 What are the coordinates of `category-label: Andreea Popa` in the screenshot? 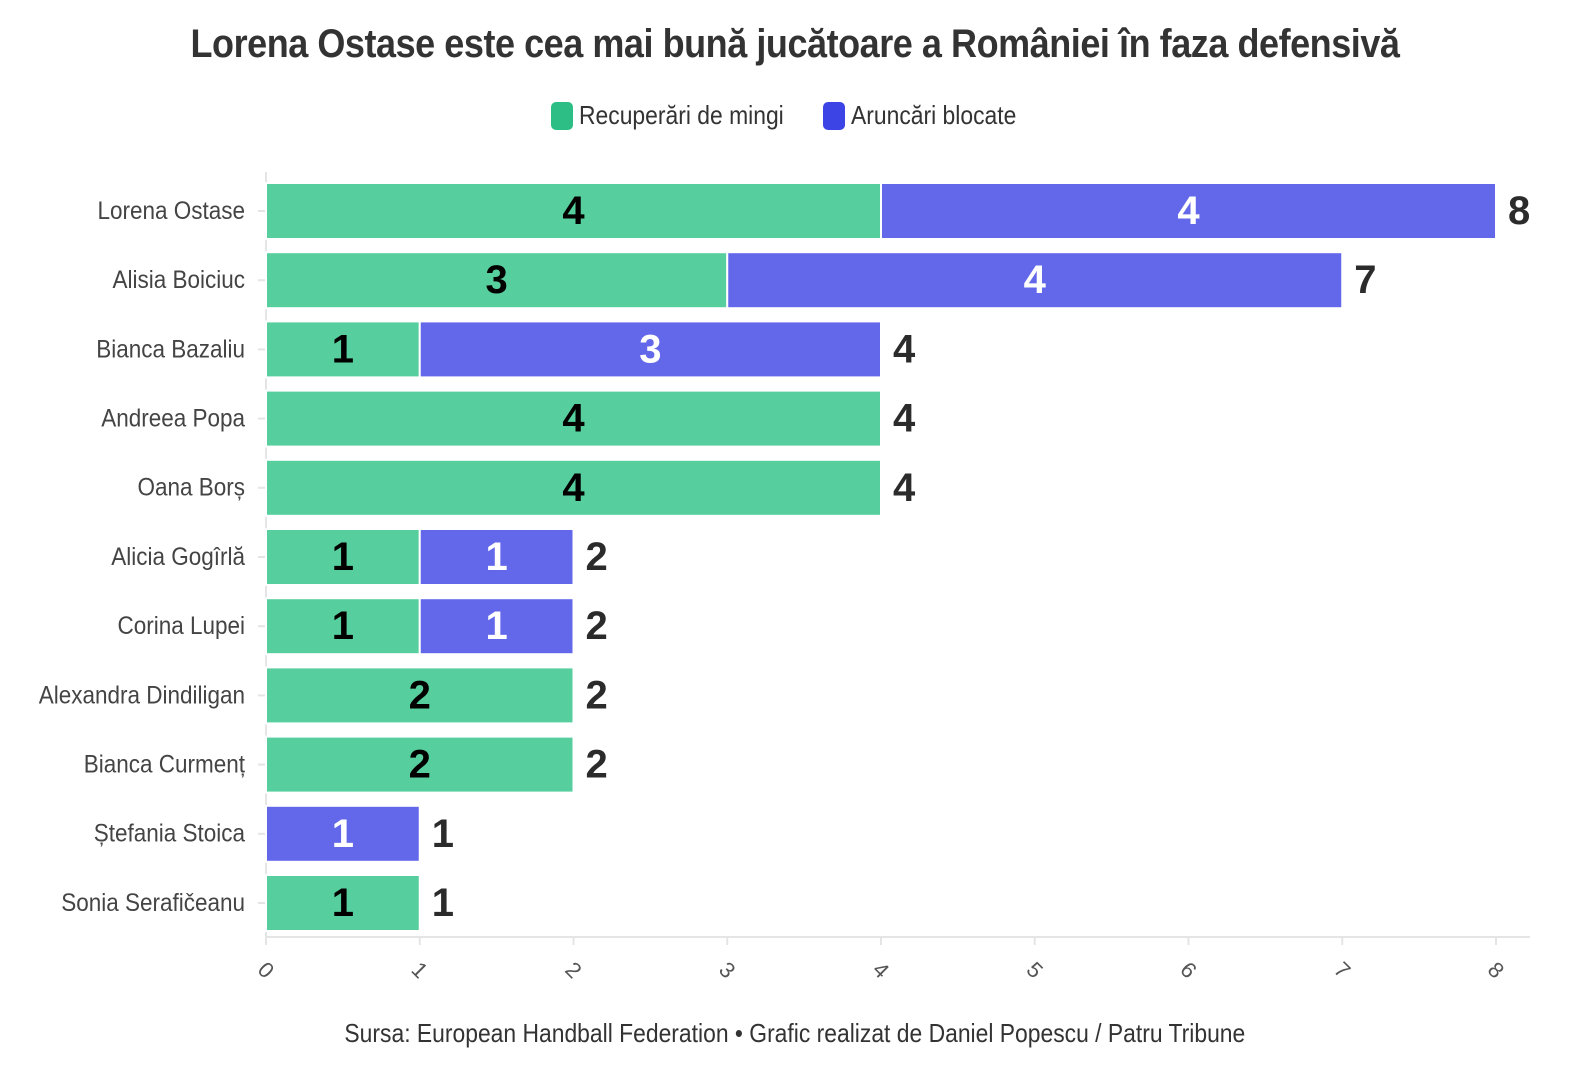 It's located at (173, 418).